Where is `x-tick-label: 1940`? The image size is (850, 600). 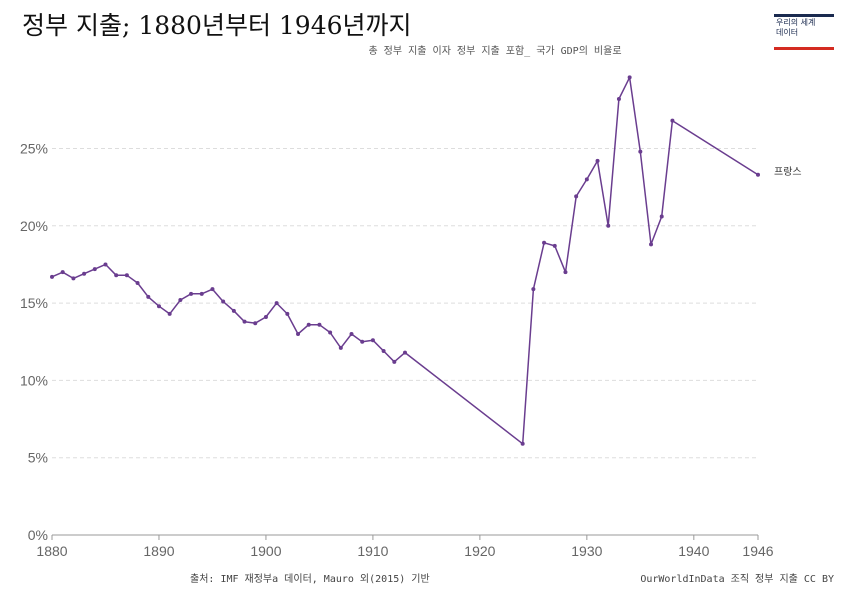 x-tick-label: 1940 is located at coordinates (693, 551).